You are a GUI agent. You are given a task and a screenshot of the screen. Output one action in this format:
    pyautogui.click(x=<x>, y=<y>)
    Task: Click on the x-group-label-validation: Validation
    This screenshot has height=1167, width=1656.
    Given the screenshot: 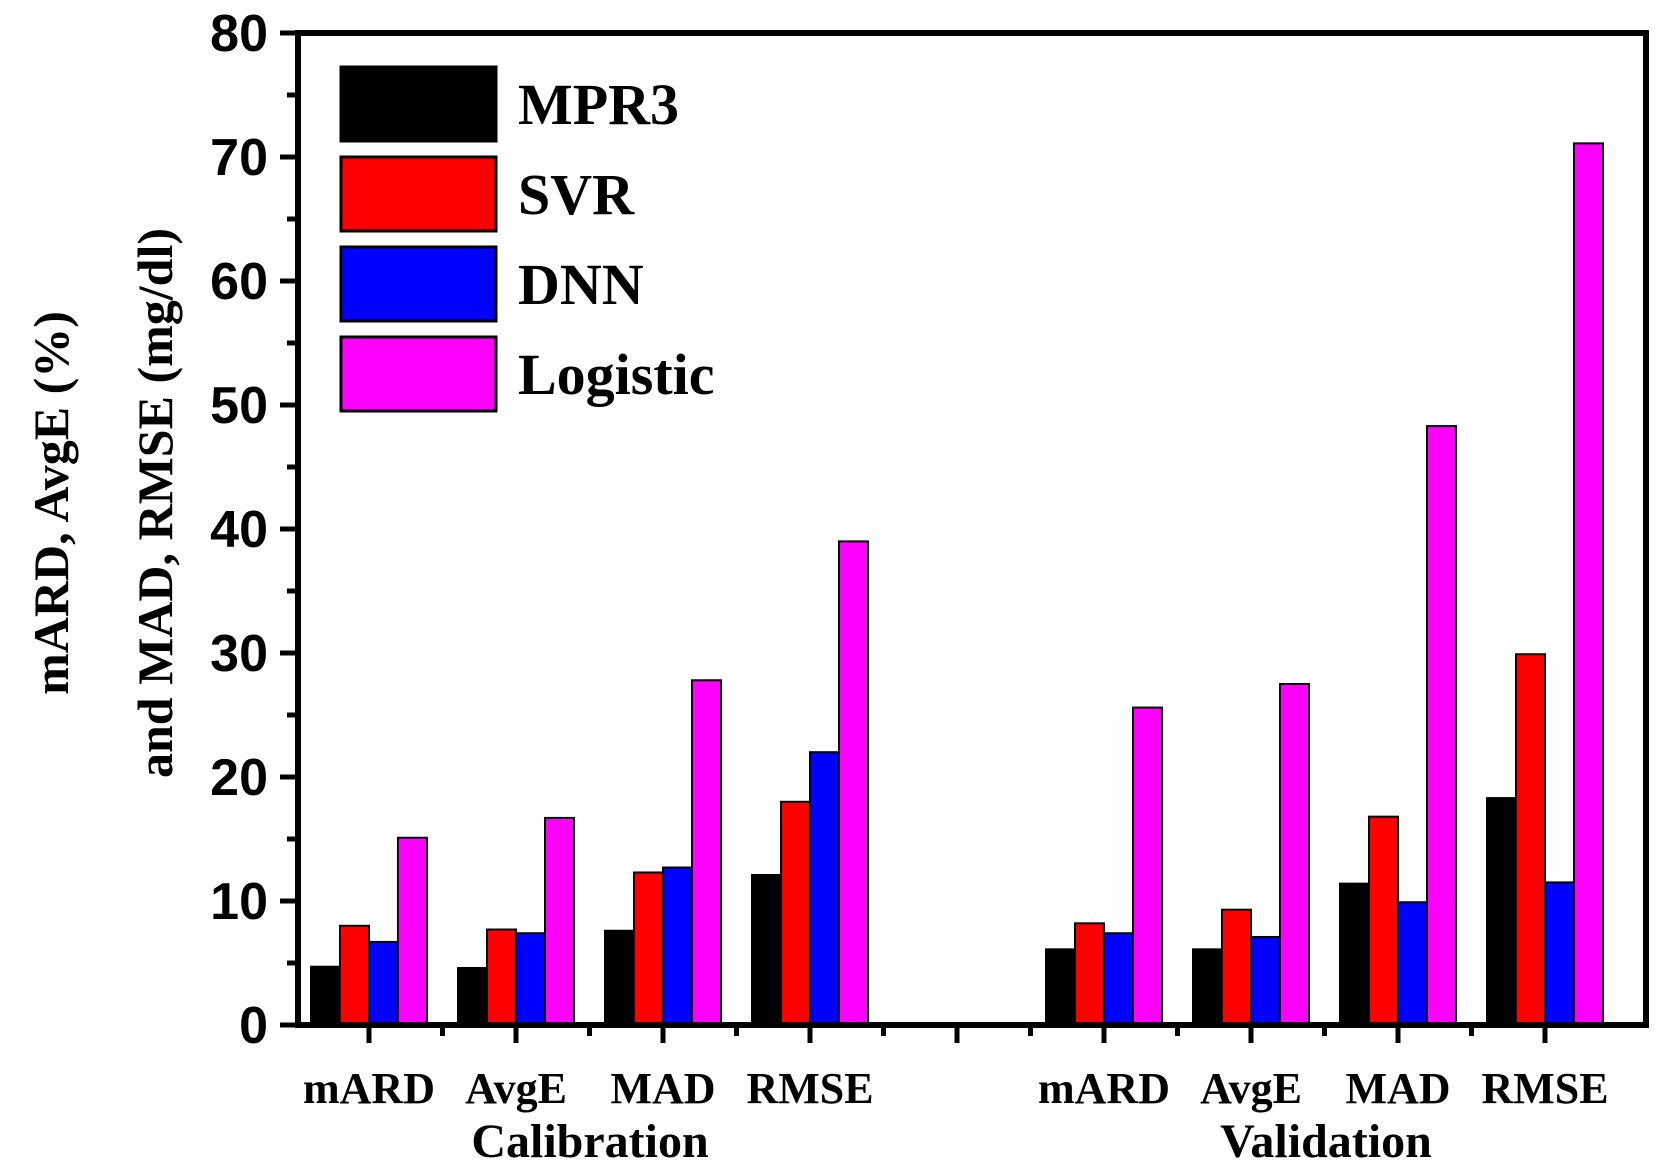 What is the action you would take?
    pyautogui.click(x=1326, y=1141)
    